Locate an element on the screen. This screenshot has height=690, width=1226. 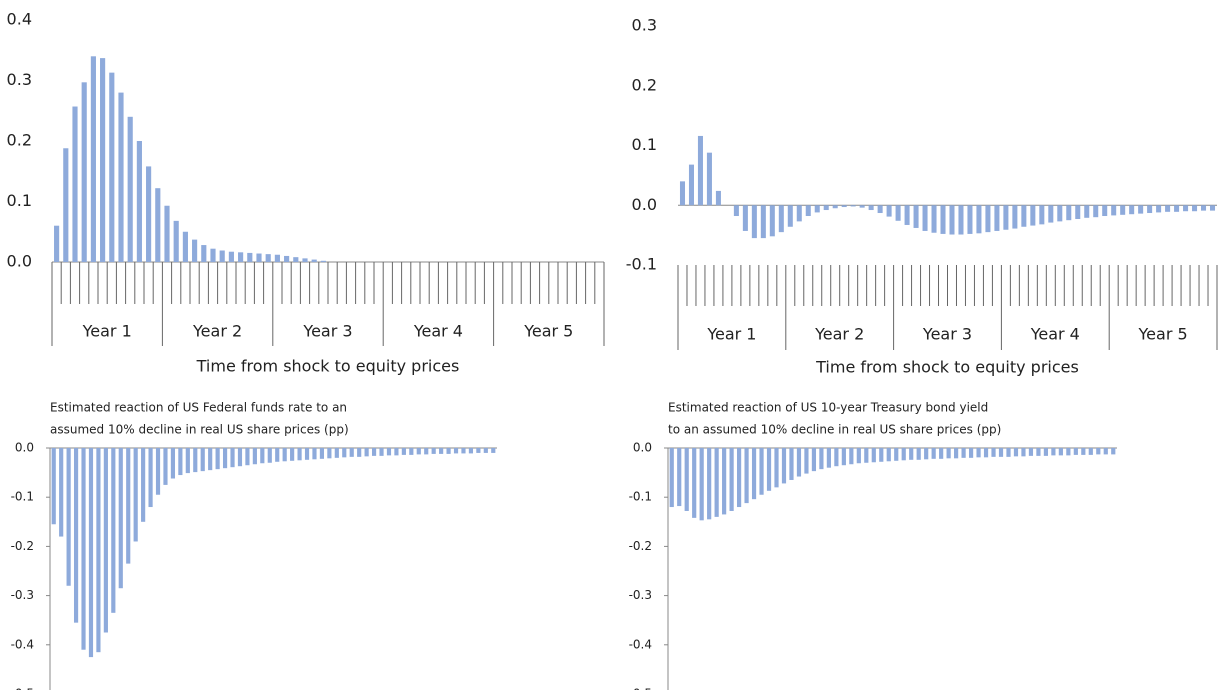
y-tick-label: 0.1 is located at coordinates (19, 200).